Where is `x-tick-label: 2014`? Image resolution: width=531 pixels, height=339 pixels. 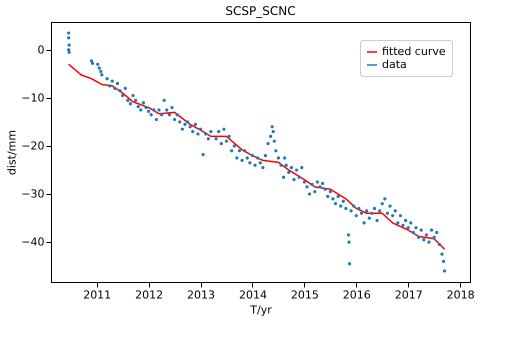 x-tick-label: 2014 is located at coordinates (252, 295).